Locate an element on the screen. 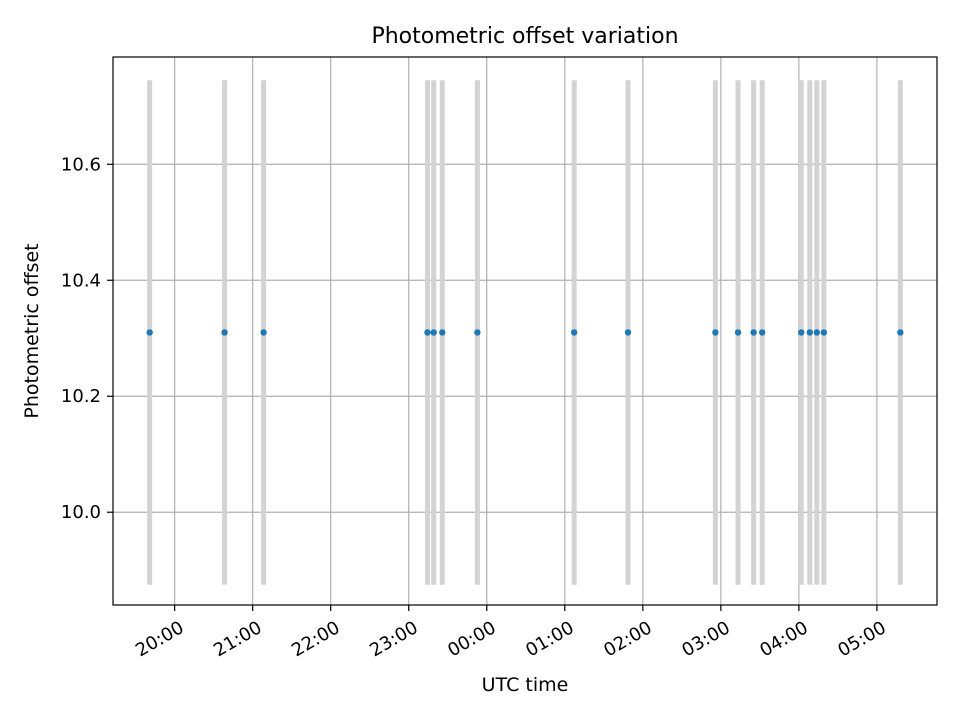 This screenshot has height=720, width=960. y-tick-label: 10.2 is located at coordinates (81, 396).